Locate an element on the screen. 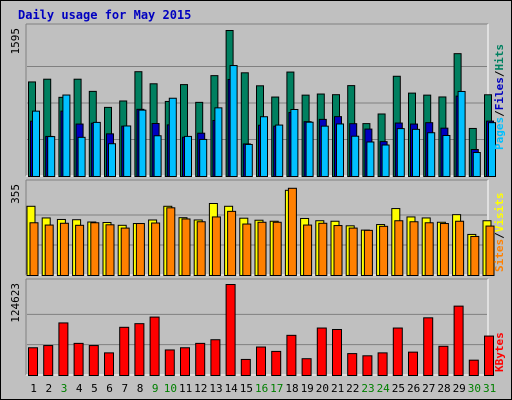 The height and width of the screenshot is (400, 512). visits-legend-visits: Visits is located at coordinates (499, 213).